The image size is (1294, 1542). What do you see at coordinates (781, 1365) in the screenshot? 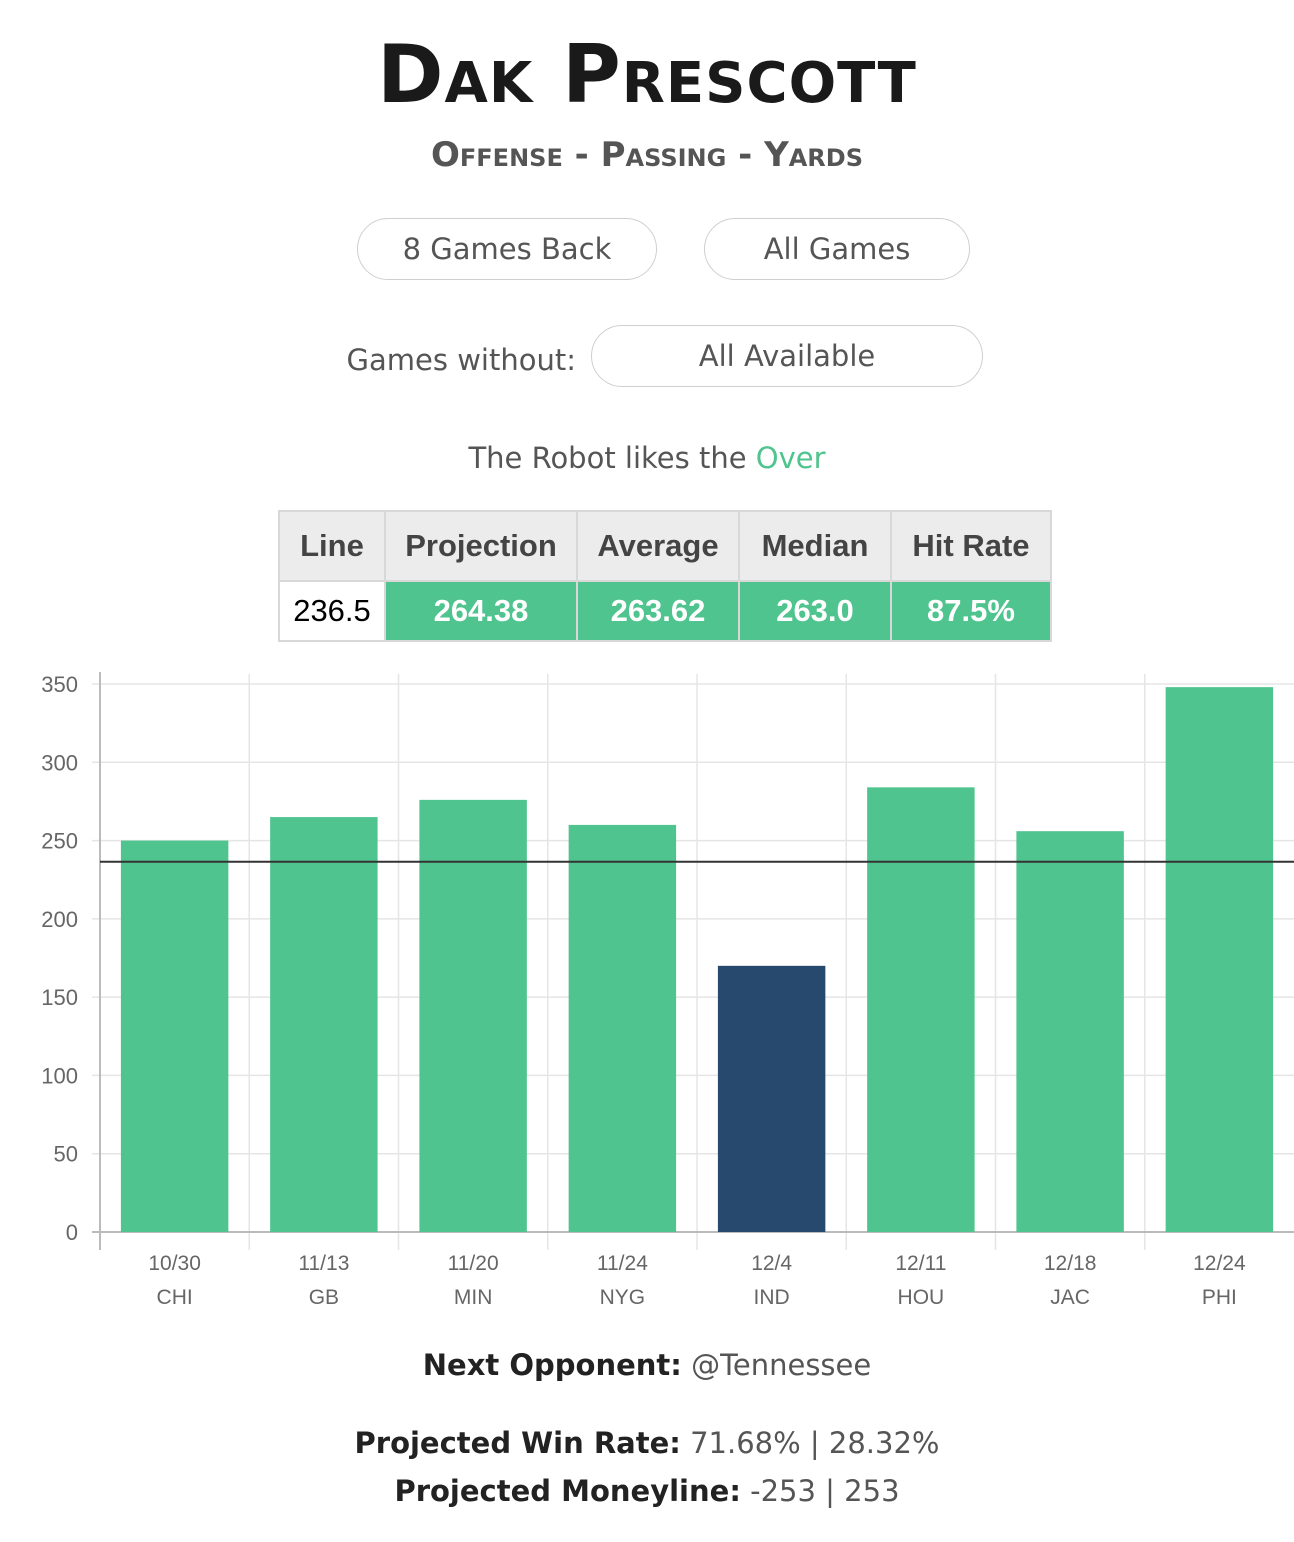
I see `next-opponent-value: @Tennessee` at bounding box center [781, 1365].